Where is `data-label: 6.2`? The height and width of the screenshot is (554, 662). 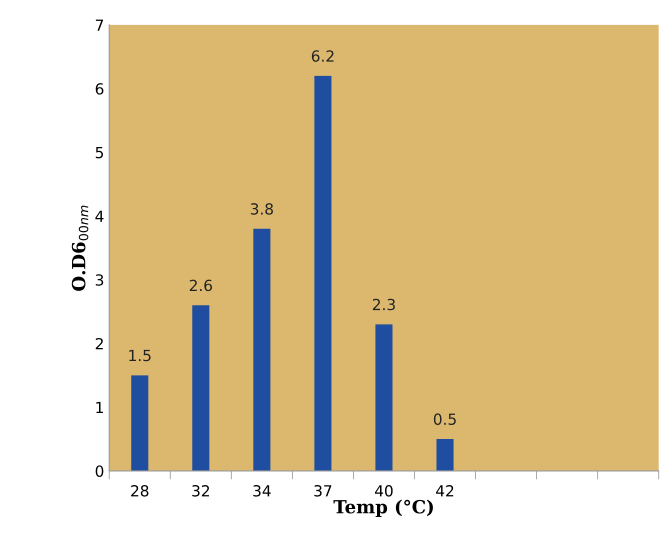
data-label: 6.2 is located at coordinates (323, 56).